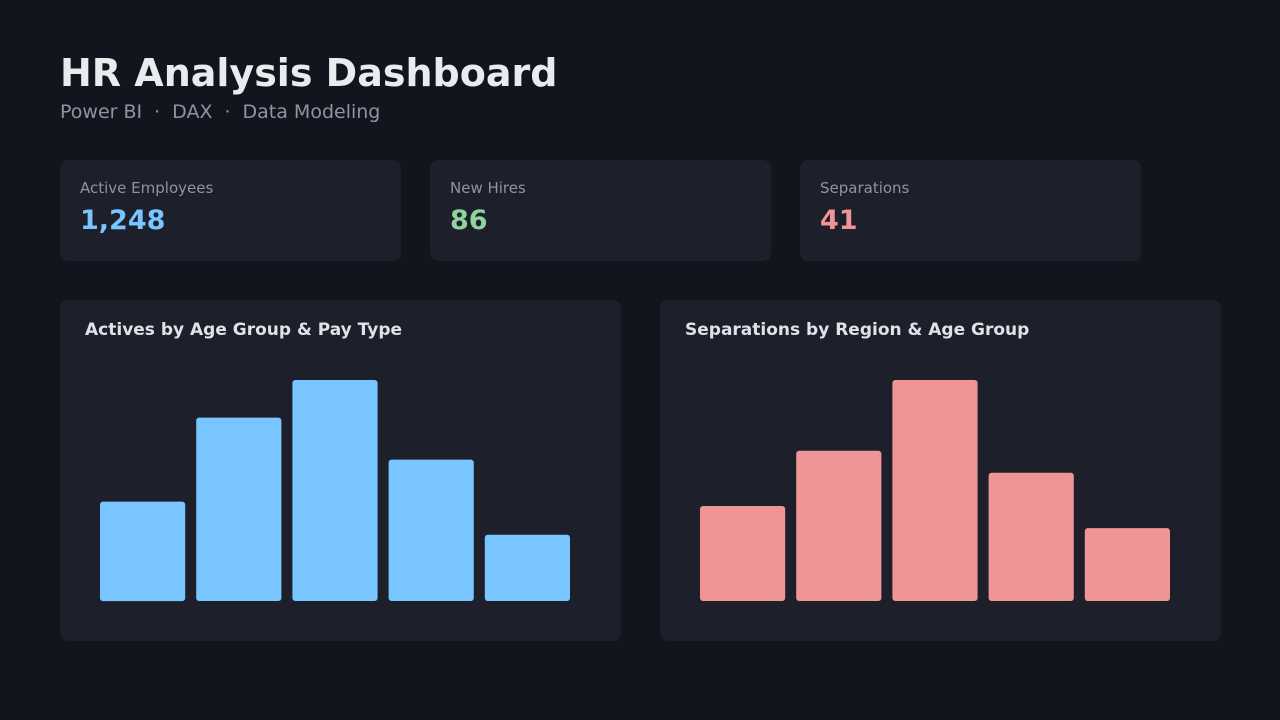  What do you see at coordinates (101, 112) in the screenshot?
I see `subtitle-item-power-bi: Power BI` at bounding box center [101, 112].